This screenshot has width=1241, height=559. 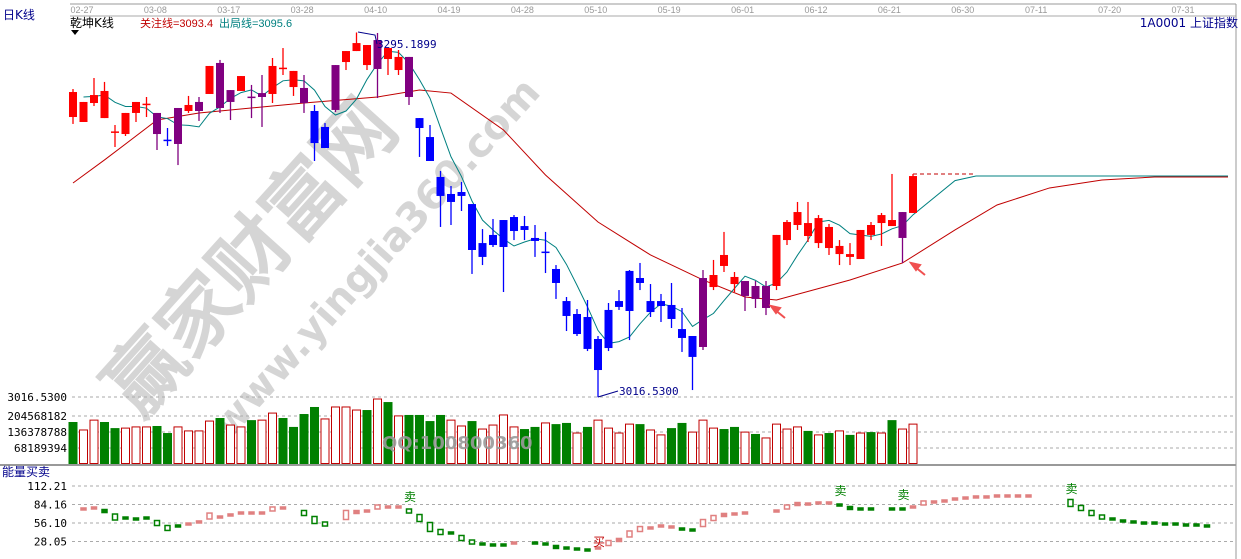 I want to click on dropdown-triangle-icon, so click(x=75, y=32).